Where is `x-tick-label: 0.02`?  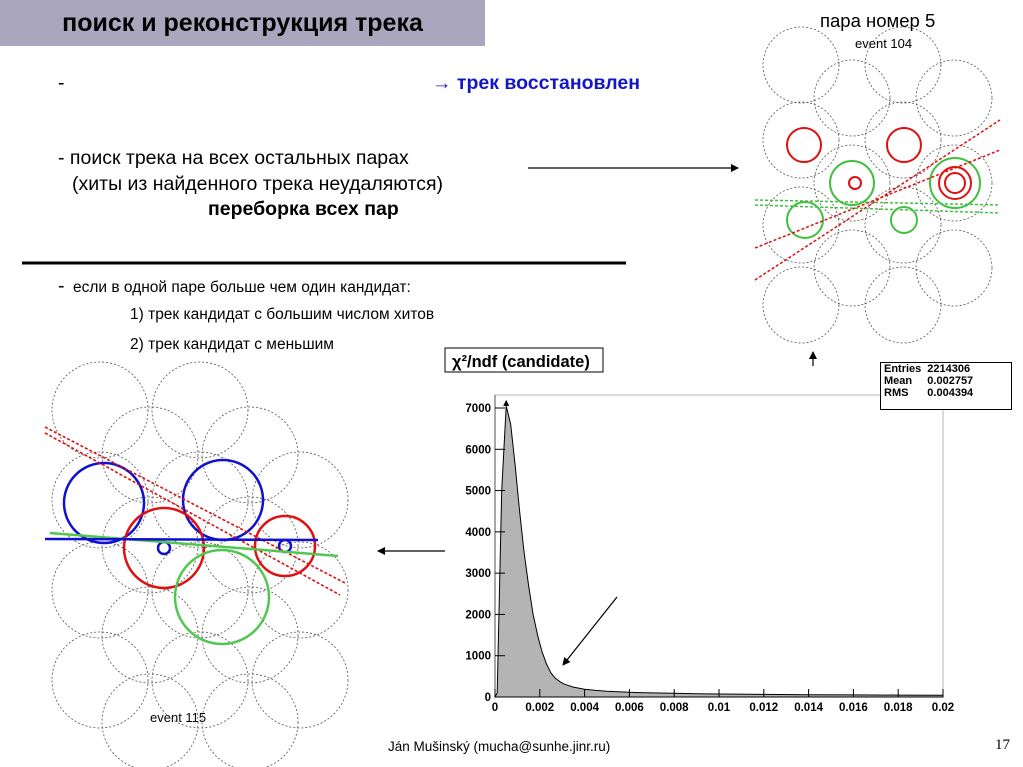 x-tick-label: 0.02 is located at coordinates (943, 708).